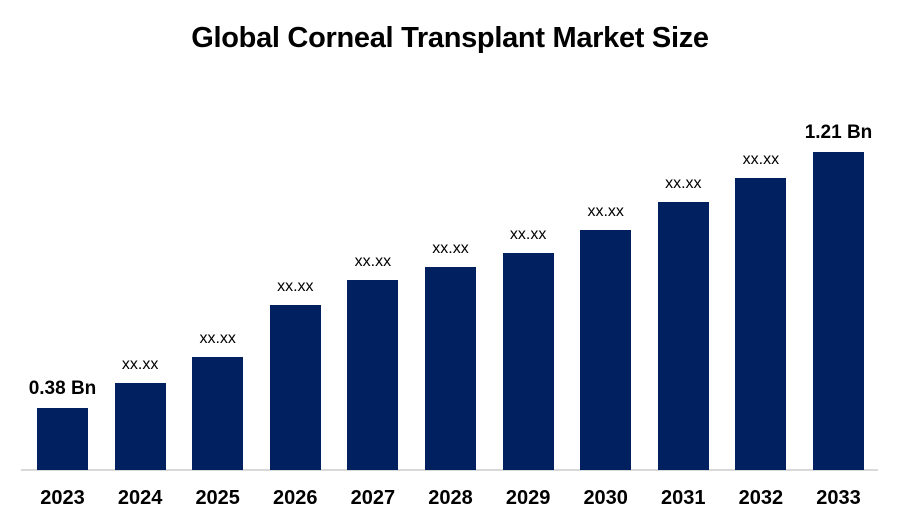 This screenshot has height=525, width=900. I want to click on x-axis-label-2027: 2027, so click(373, 498).